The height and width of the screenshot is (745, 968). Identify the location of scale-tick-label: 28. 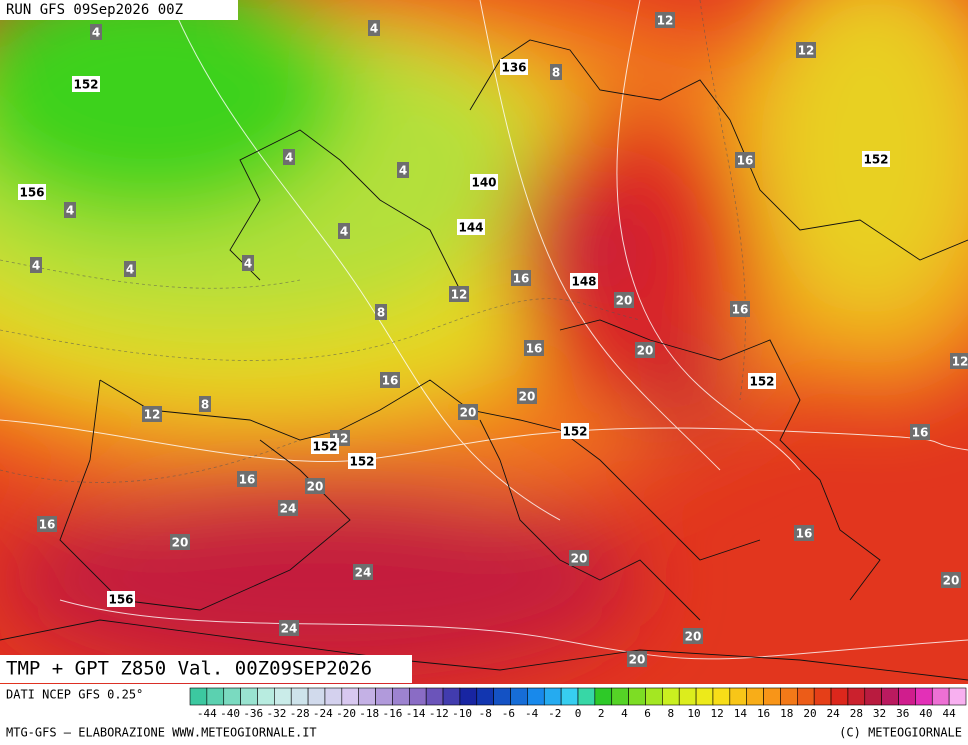
(856, 713).